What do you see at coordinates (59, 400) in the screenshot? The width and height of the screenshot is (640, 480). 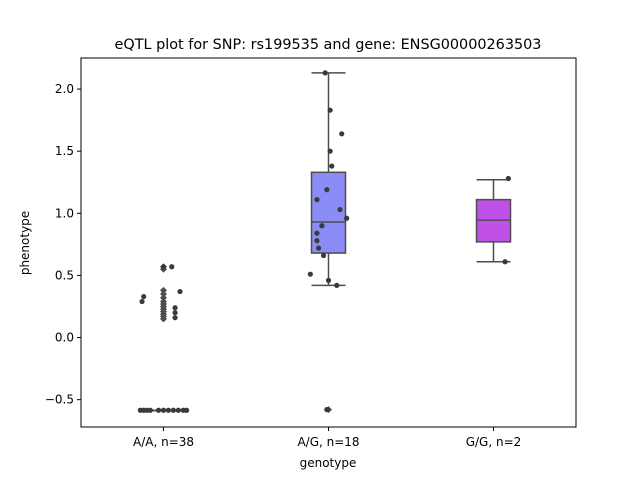 I see `y-tick-label: −0.5` at bounding box center [59, 400].